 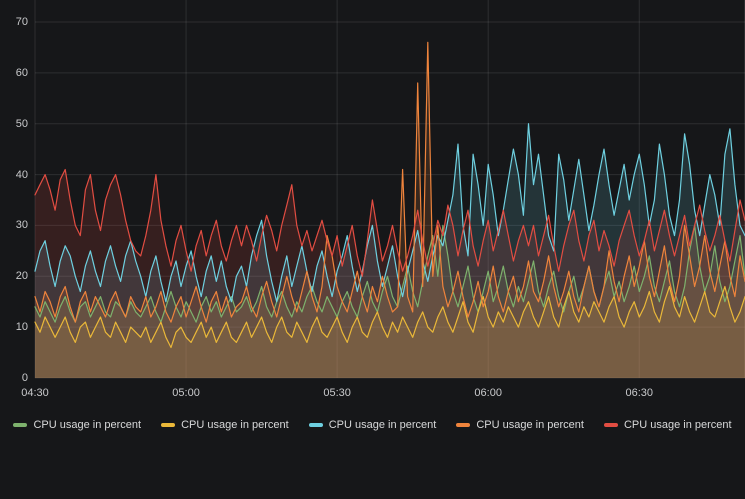 I want to click on x-axis-tick-label: 06:00, so click(x=488, y=393).